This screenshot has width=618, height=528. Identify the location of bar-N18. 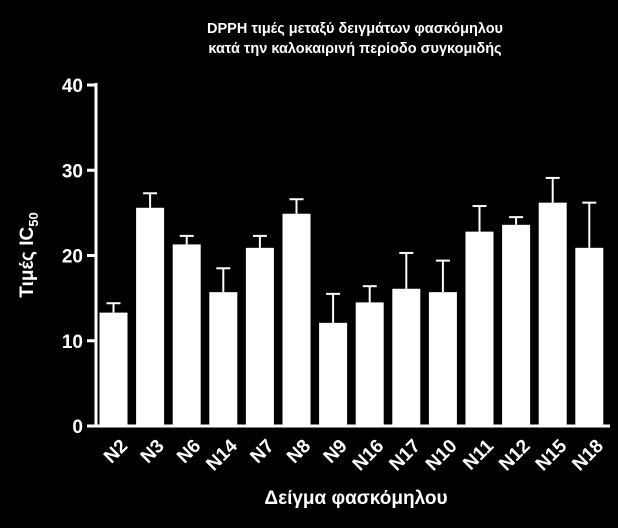
(589, 336).